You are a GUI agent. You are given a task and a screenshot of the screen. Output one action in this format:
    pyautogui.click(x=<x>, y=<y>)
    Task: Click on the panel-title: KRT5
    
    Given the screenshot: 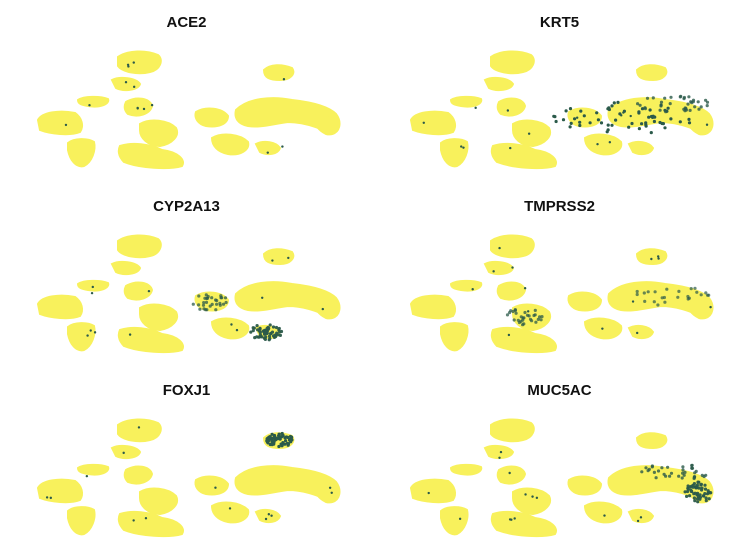 What is the action you would take?
    pyautogui.click(x=559, y=22)
    